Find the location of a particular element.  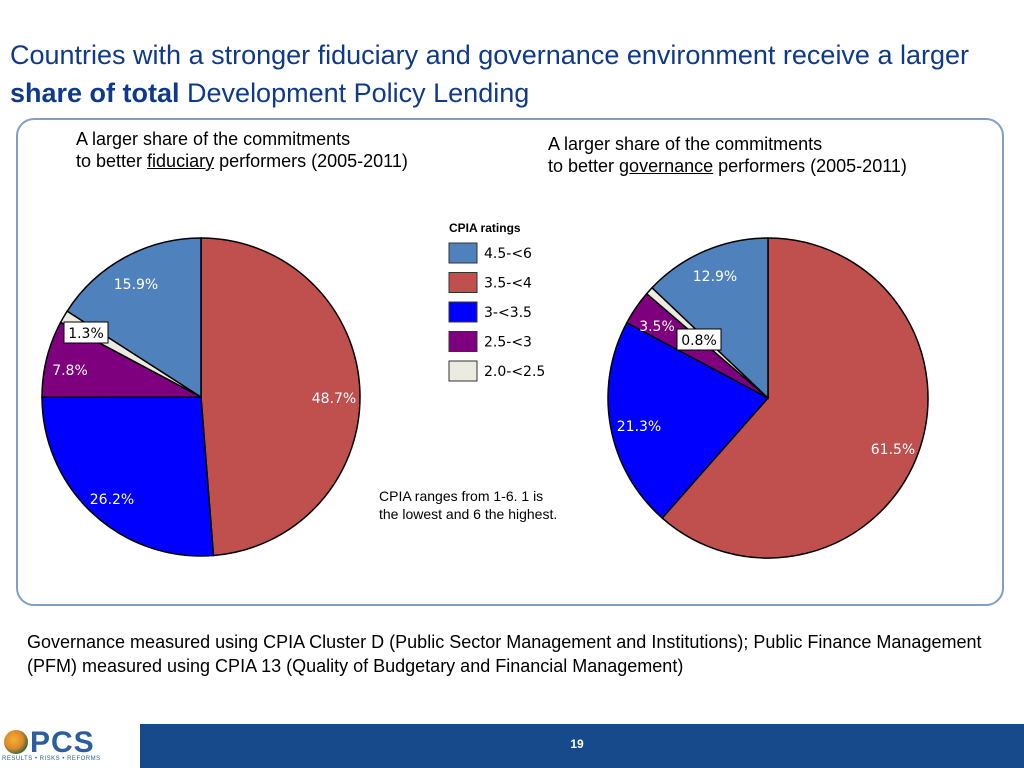

pie1-data-label-slice-2-5-3: 7.8% is located at coordinates (70, 371).